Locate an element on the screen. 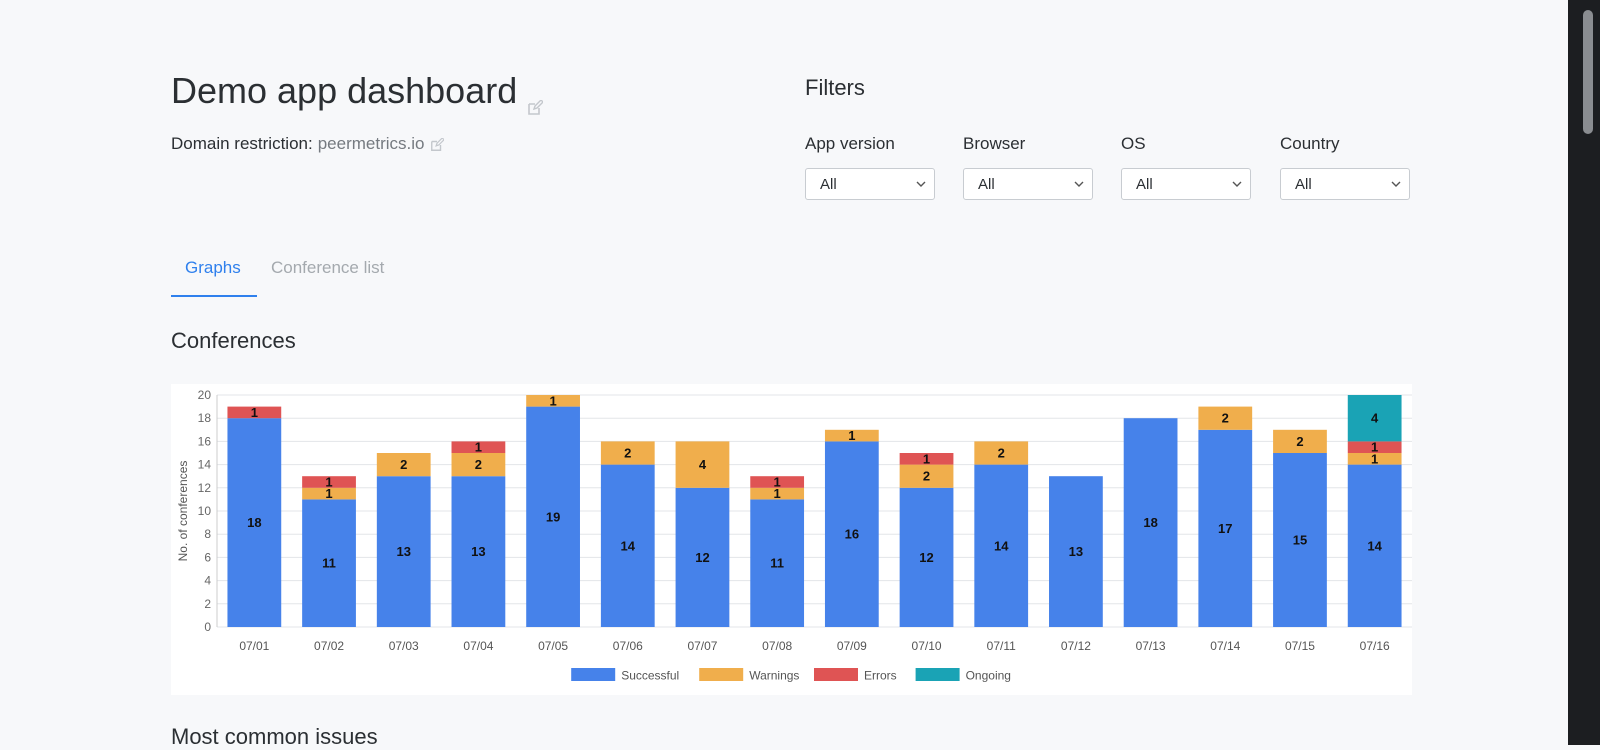  bar-data-label: 17 is located at coordinates (1225, 528).